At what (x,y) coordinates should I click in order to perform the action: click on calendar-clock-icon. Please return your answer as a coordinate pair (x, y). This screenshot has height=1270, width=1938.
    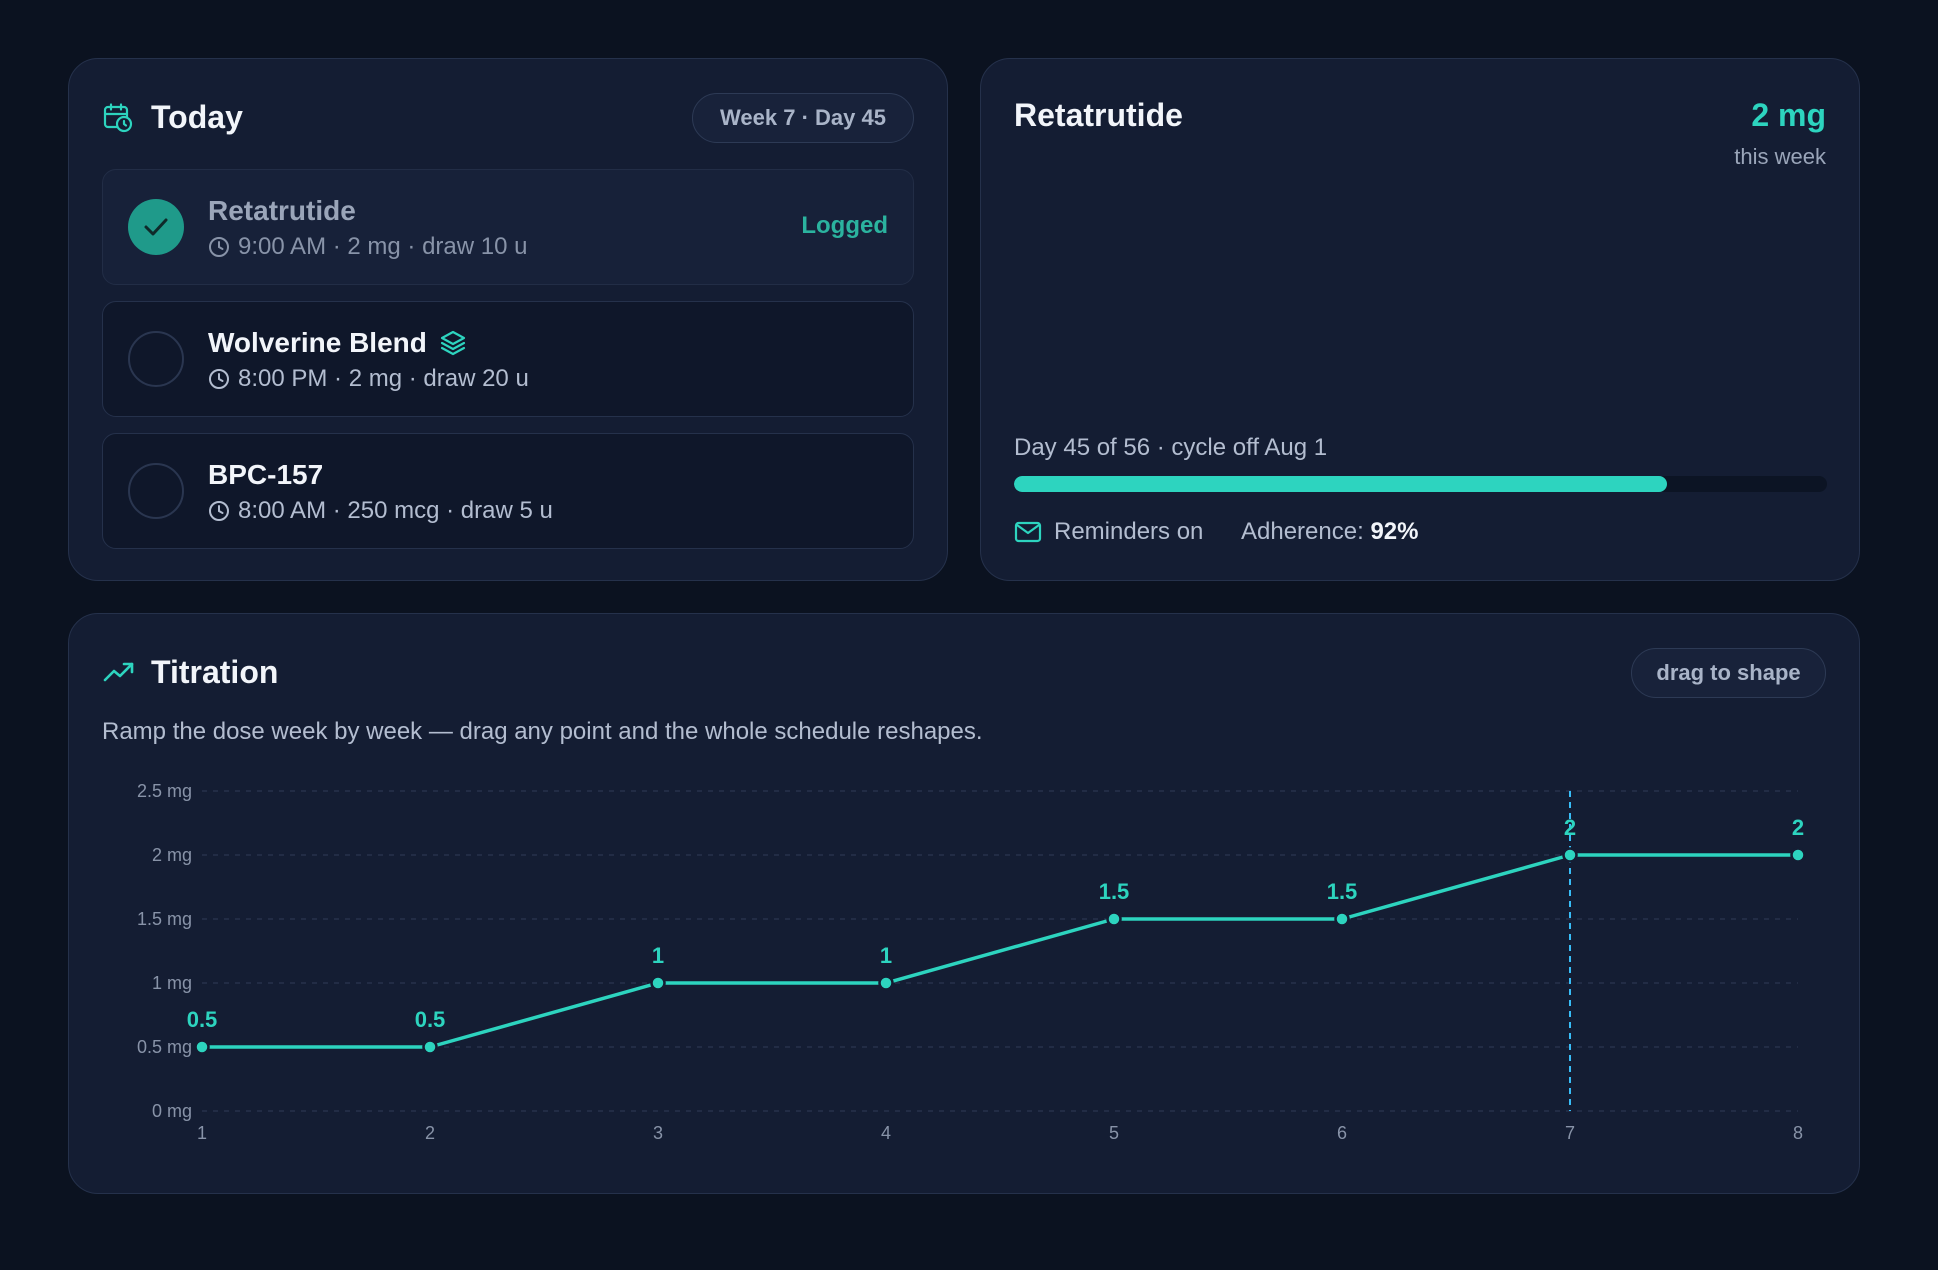
    Looking at the image, I should click on (118, 118).